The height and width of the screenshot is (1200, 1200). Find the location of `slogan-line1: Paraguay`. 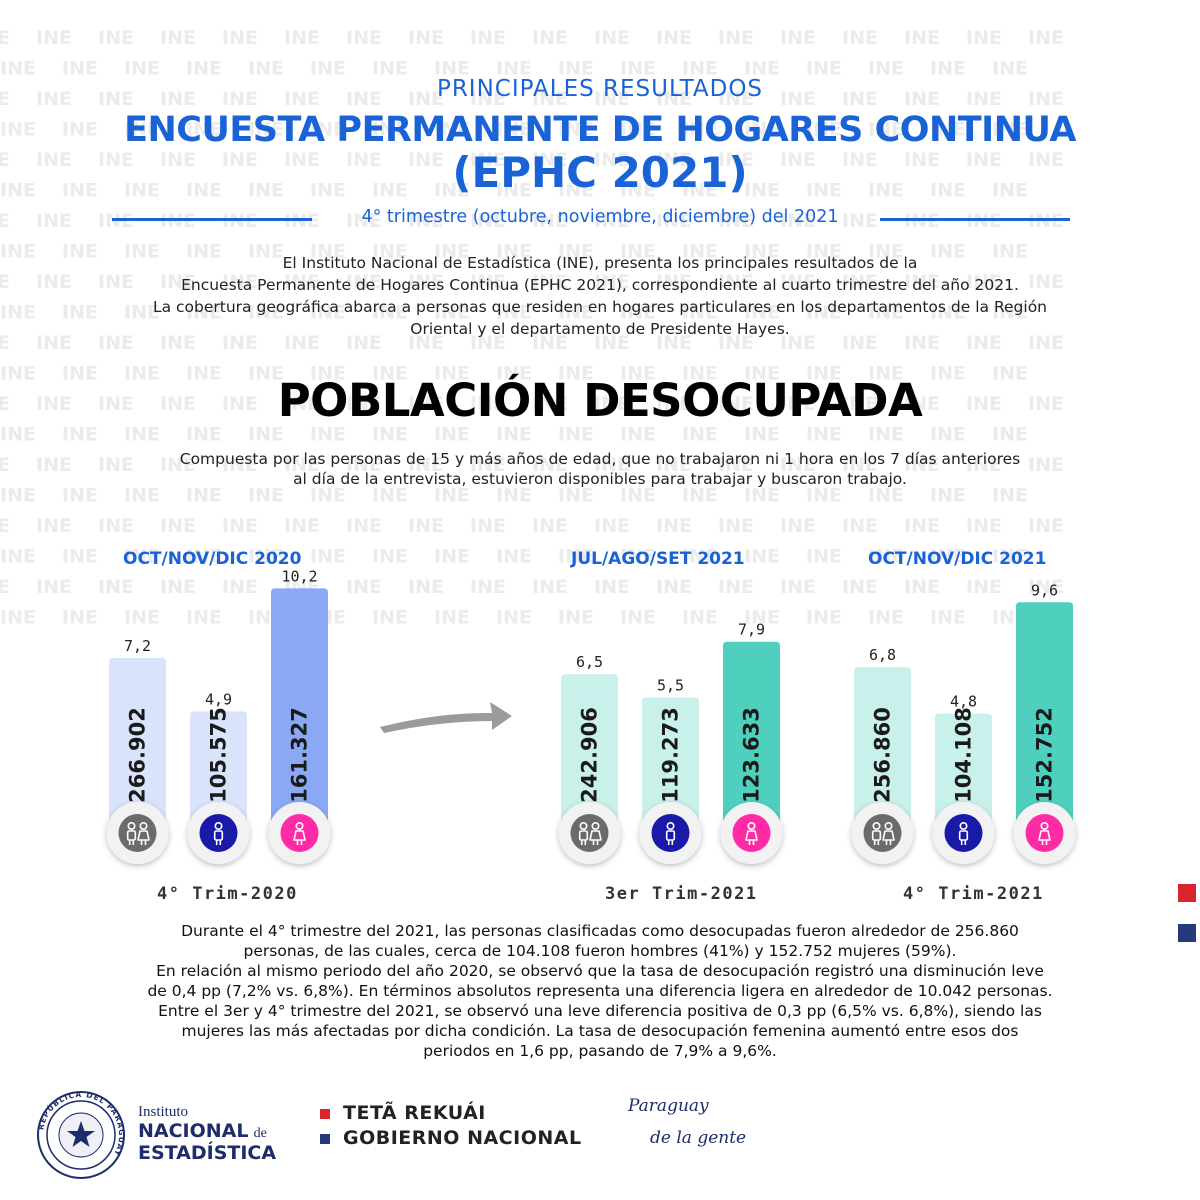

slogan-line1: Paraguay is located at coordinates (668, 1106).